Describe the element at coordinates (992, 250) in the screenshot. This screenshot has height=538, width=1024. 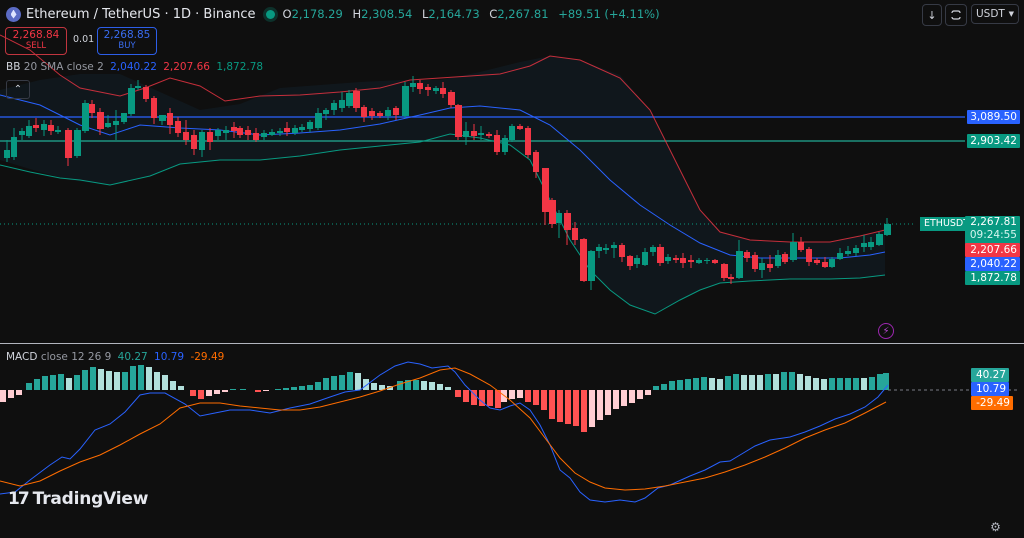
I see `bb-upper-label: 2,207.66` at that location.